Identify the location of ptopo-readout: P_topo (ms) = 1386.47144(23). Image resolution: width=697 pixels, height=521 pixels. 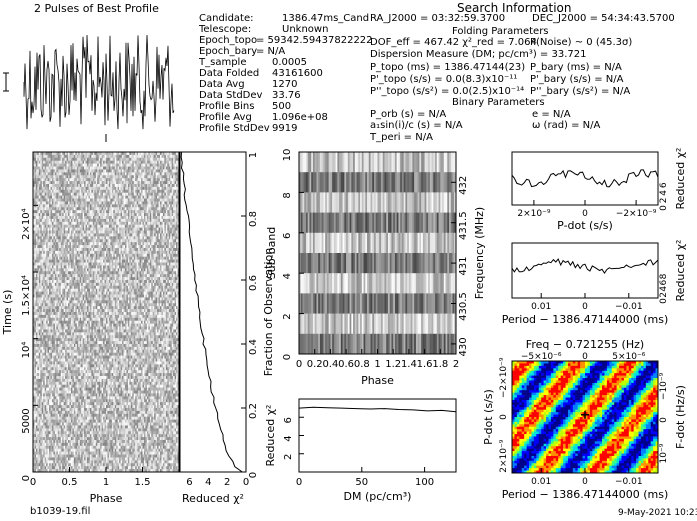
(448, 67).